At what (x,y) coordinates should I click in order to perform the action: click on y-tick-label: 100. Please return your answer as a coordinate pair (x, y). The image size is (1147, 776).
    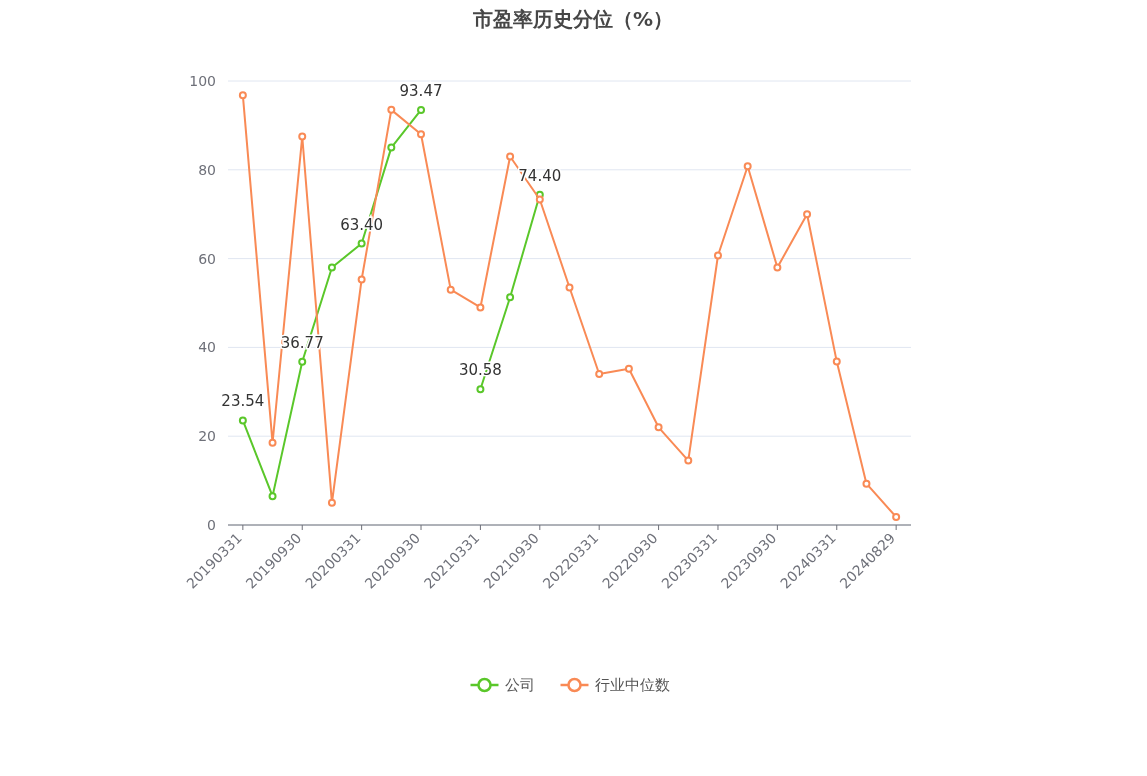
    Looking at the image, I should click on (202, 81).